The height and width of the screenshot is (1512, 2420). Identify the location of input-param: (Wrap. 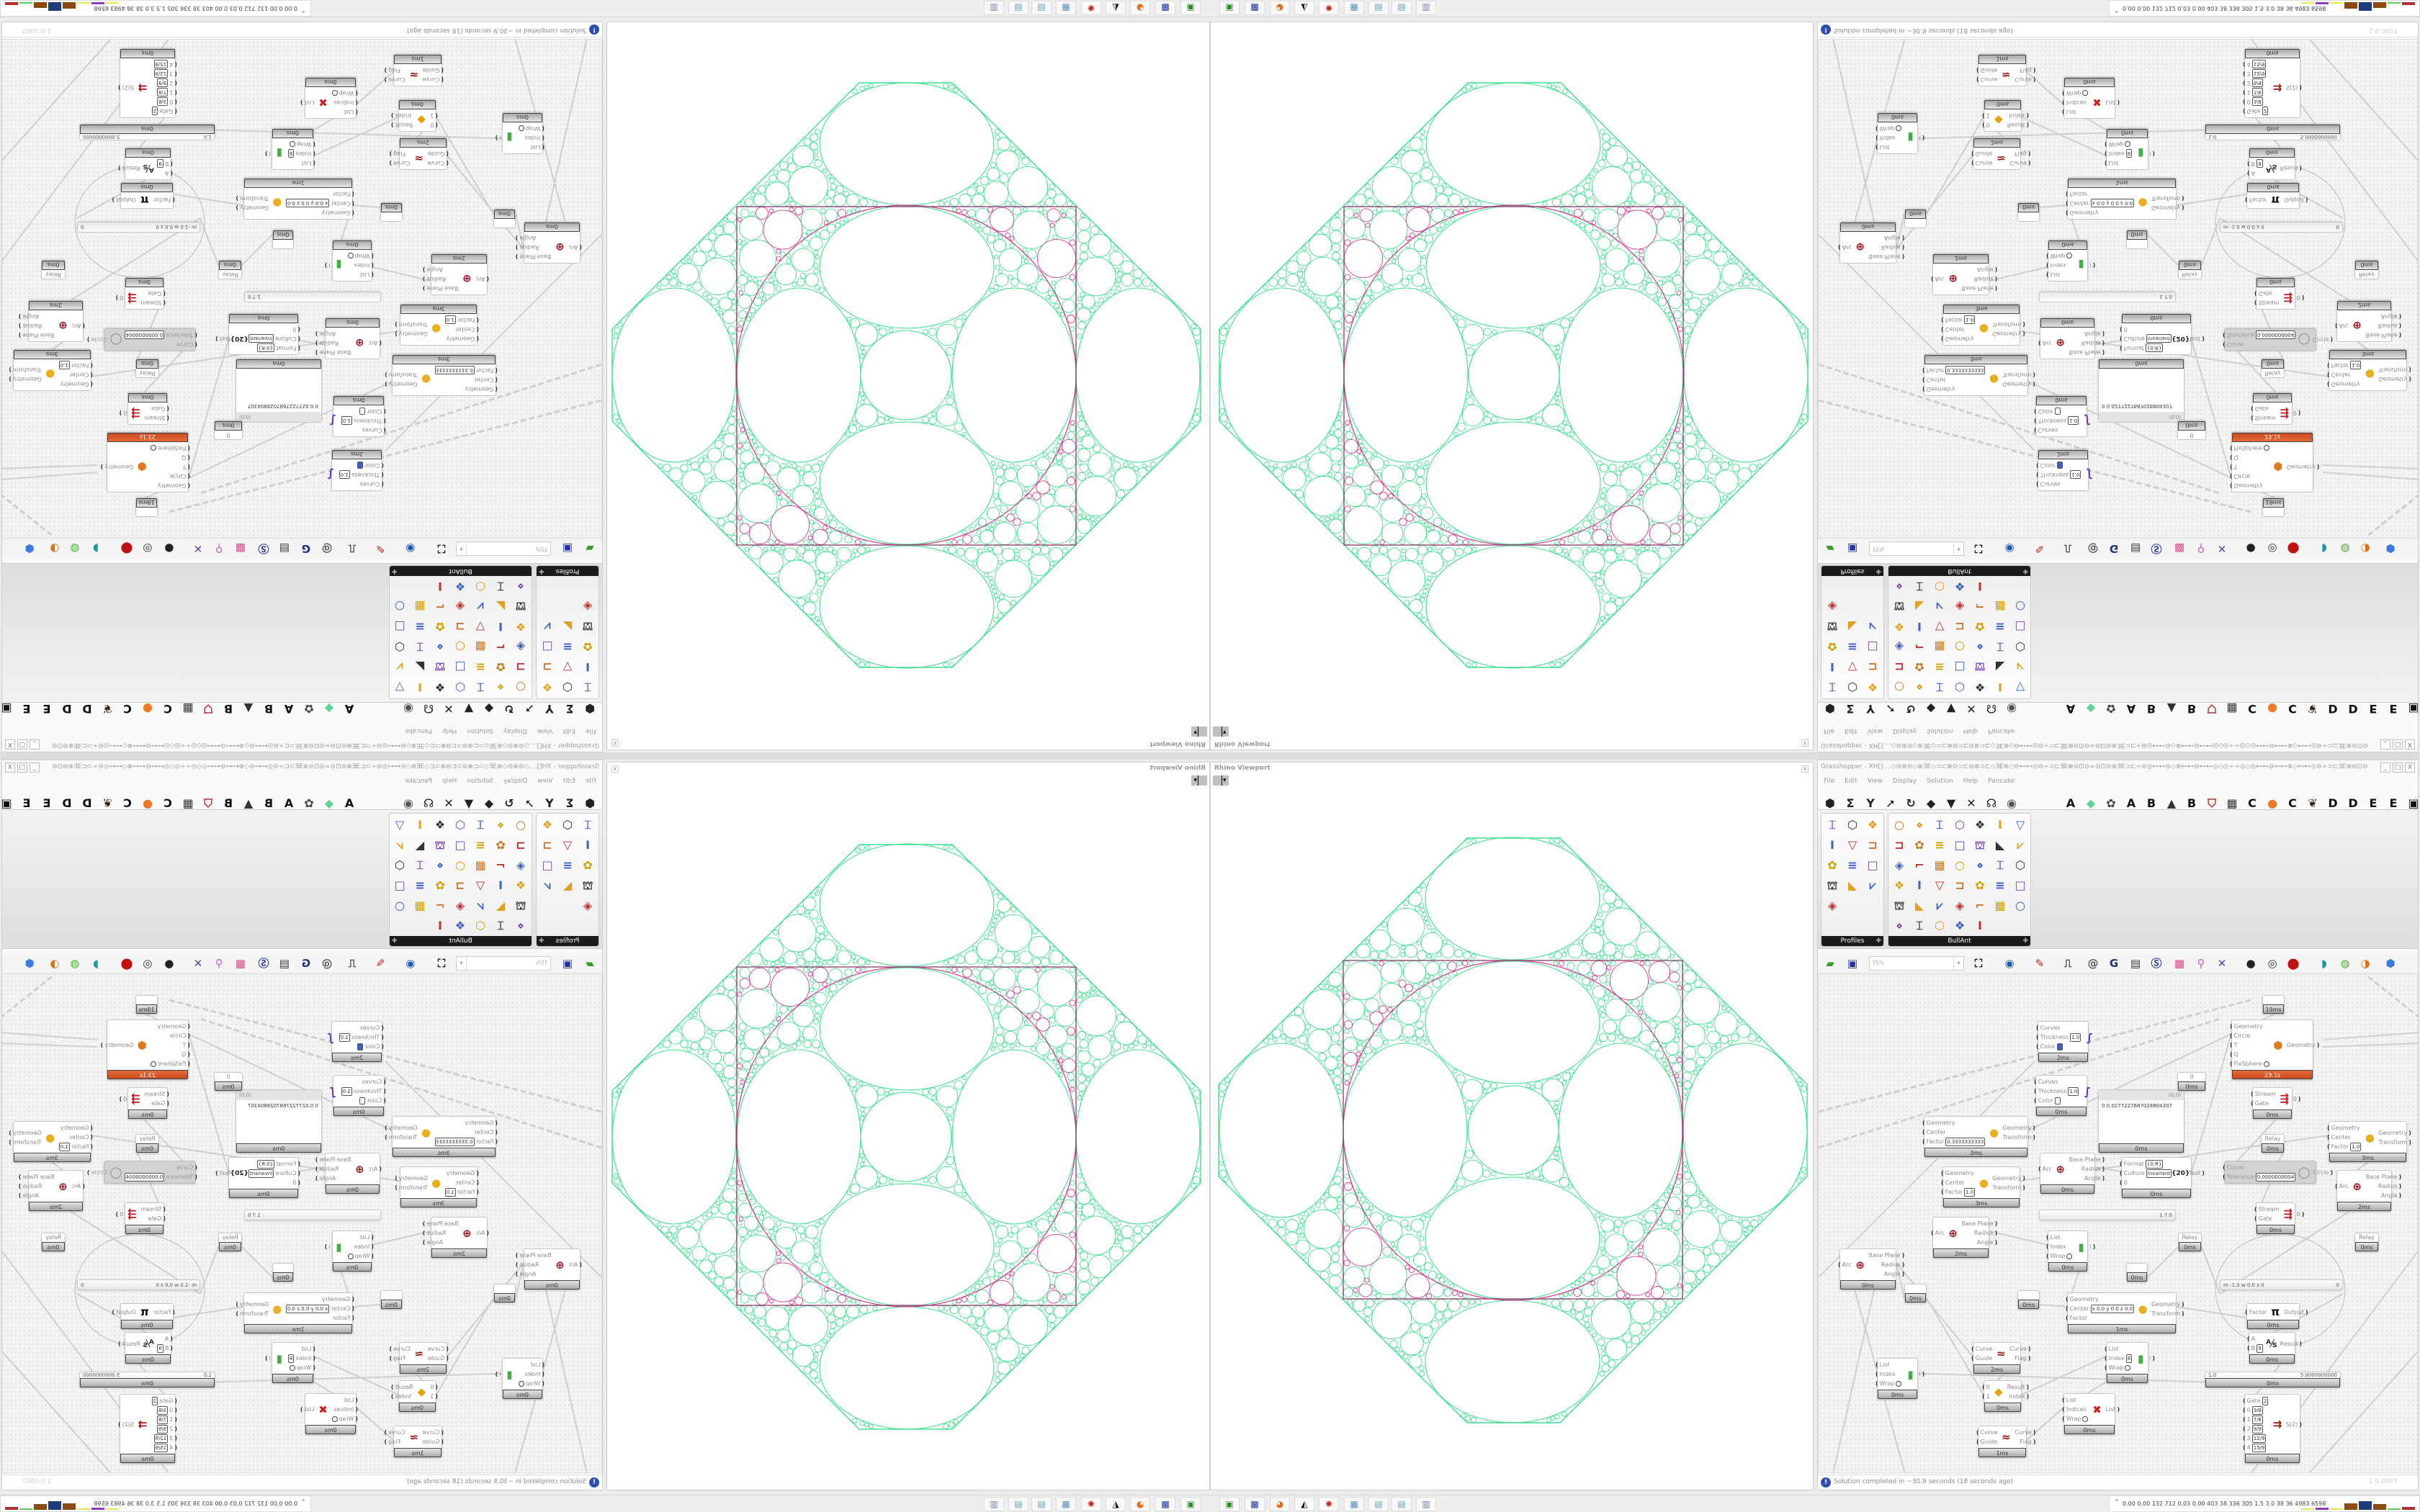
(531, 1383).